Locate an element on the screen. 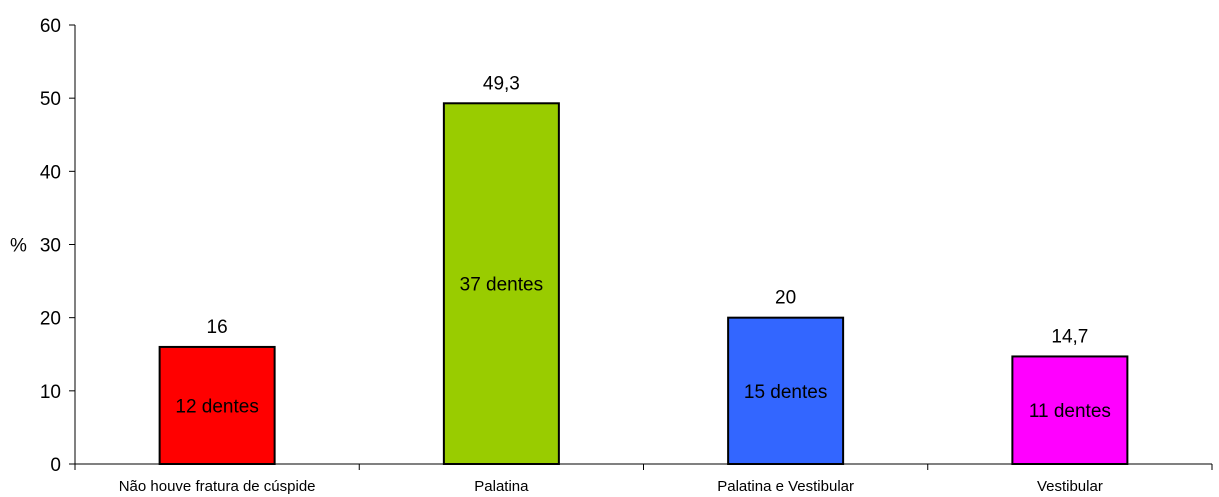  y-tick-label: 50 is located at coordinates (50, 99).